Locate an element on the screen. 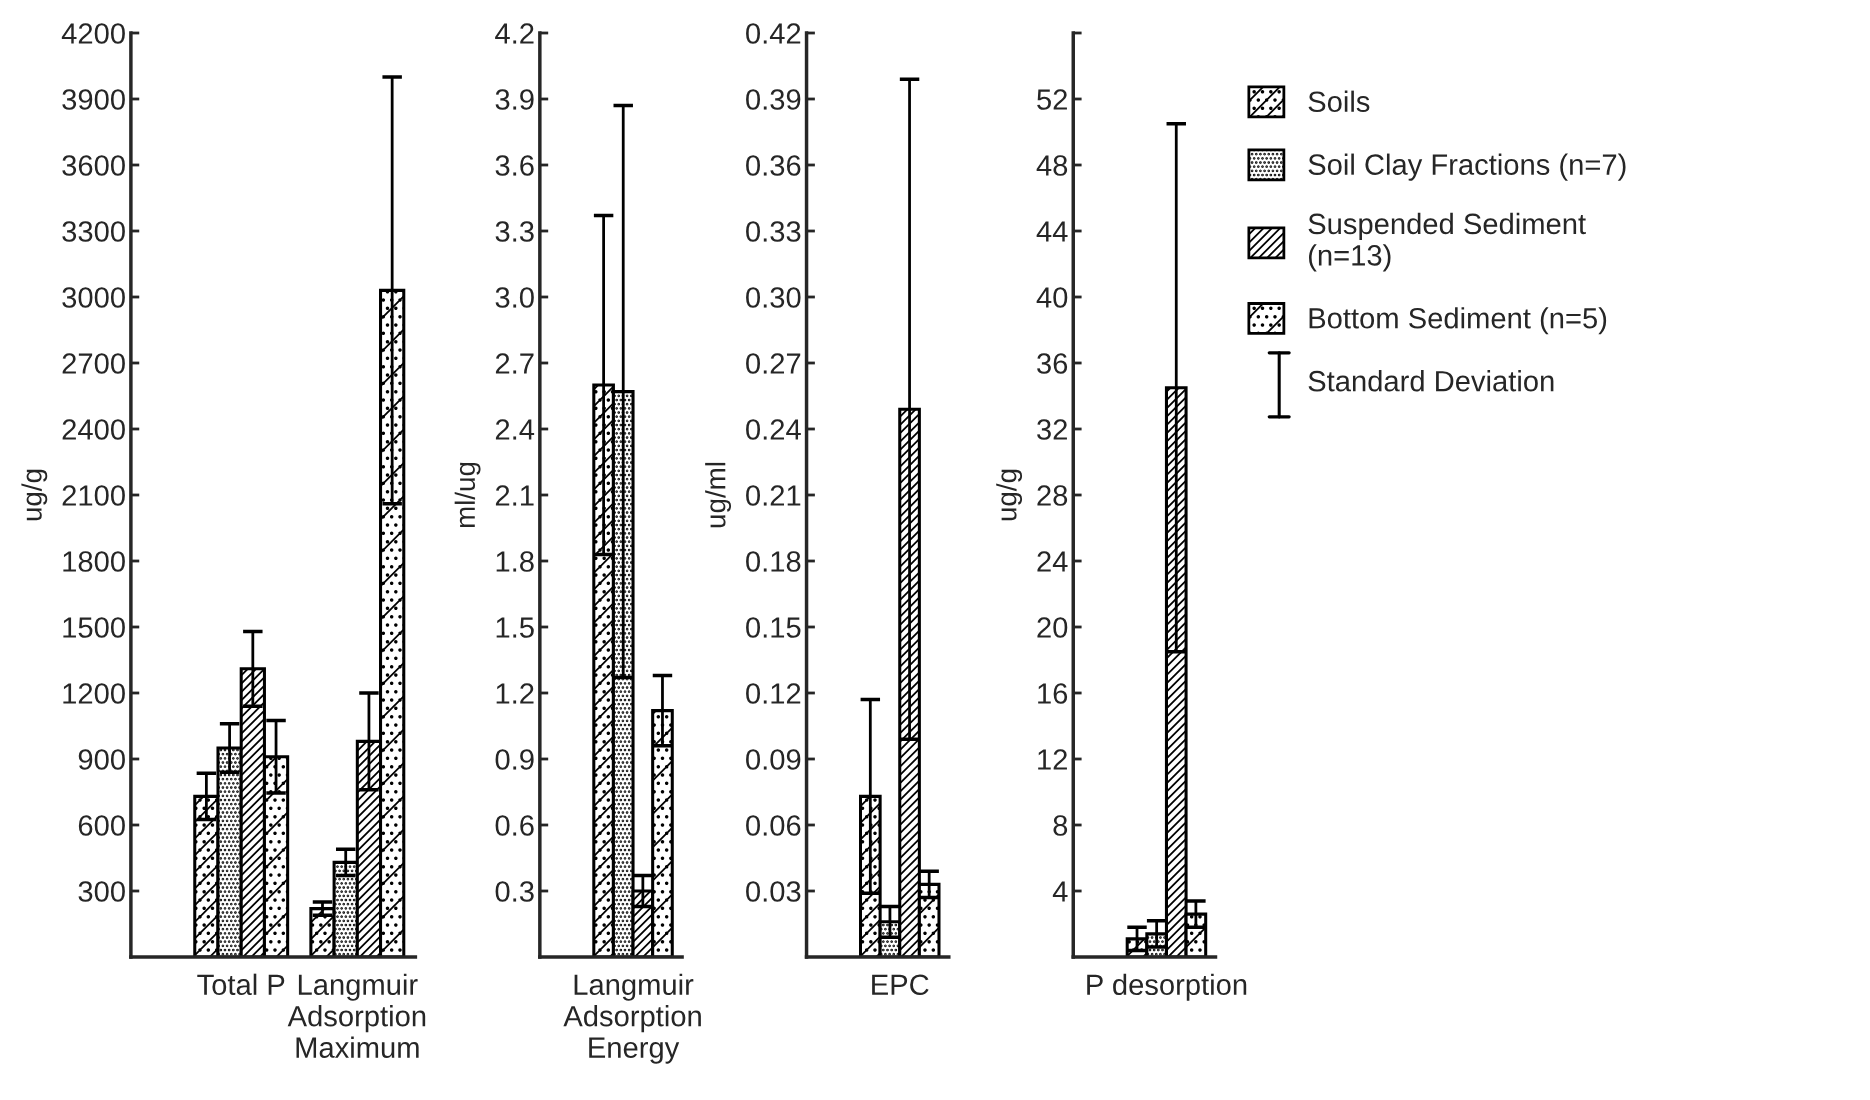  y-tick-label: 48 is located at coordinates (1052, 165).